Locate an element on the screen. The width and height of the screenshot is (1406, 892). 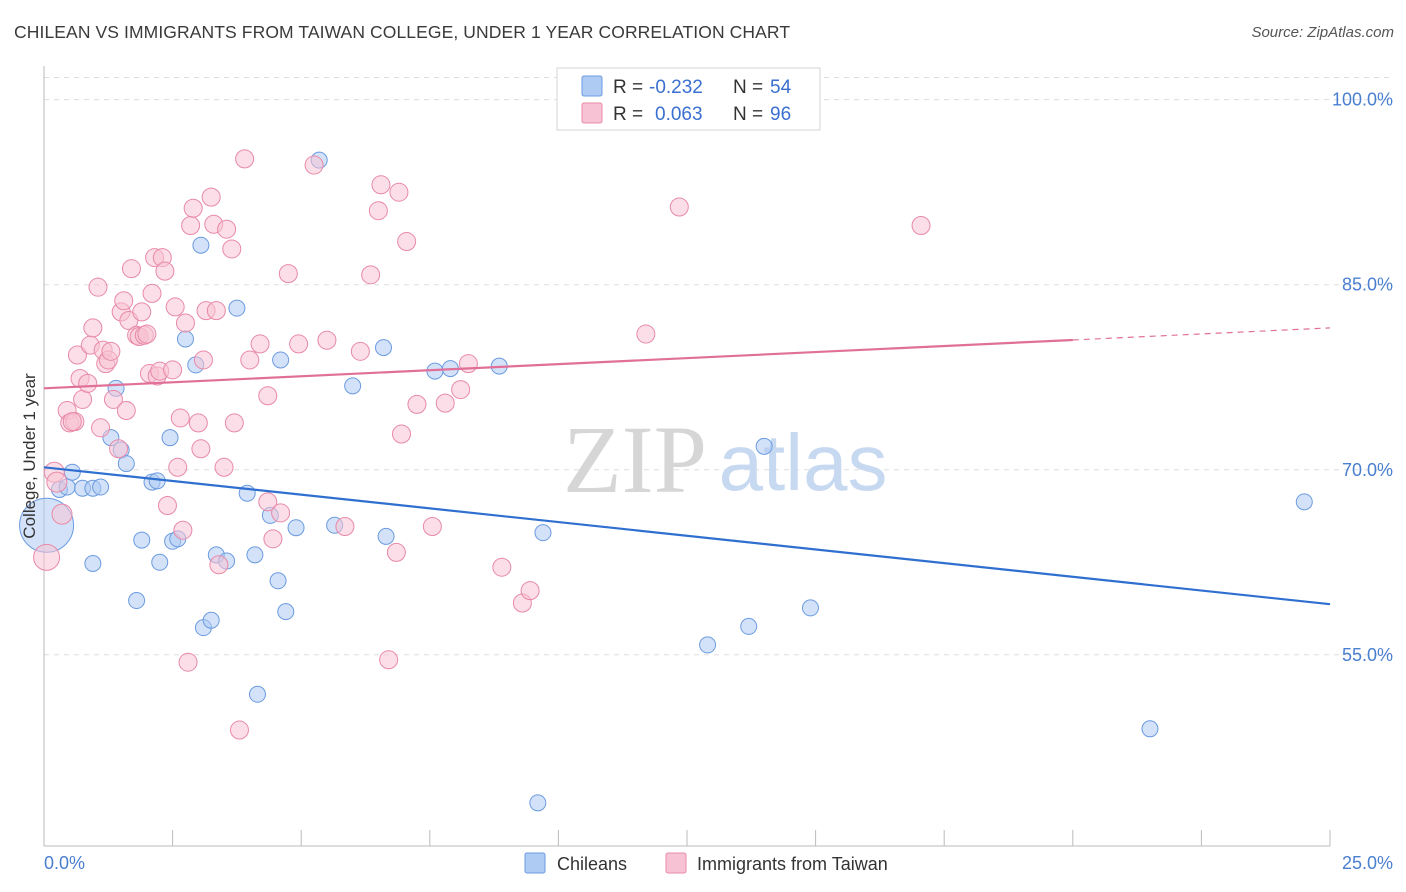
legend-r-value-0: -0.232 is located at coordinates (676, 87).